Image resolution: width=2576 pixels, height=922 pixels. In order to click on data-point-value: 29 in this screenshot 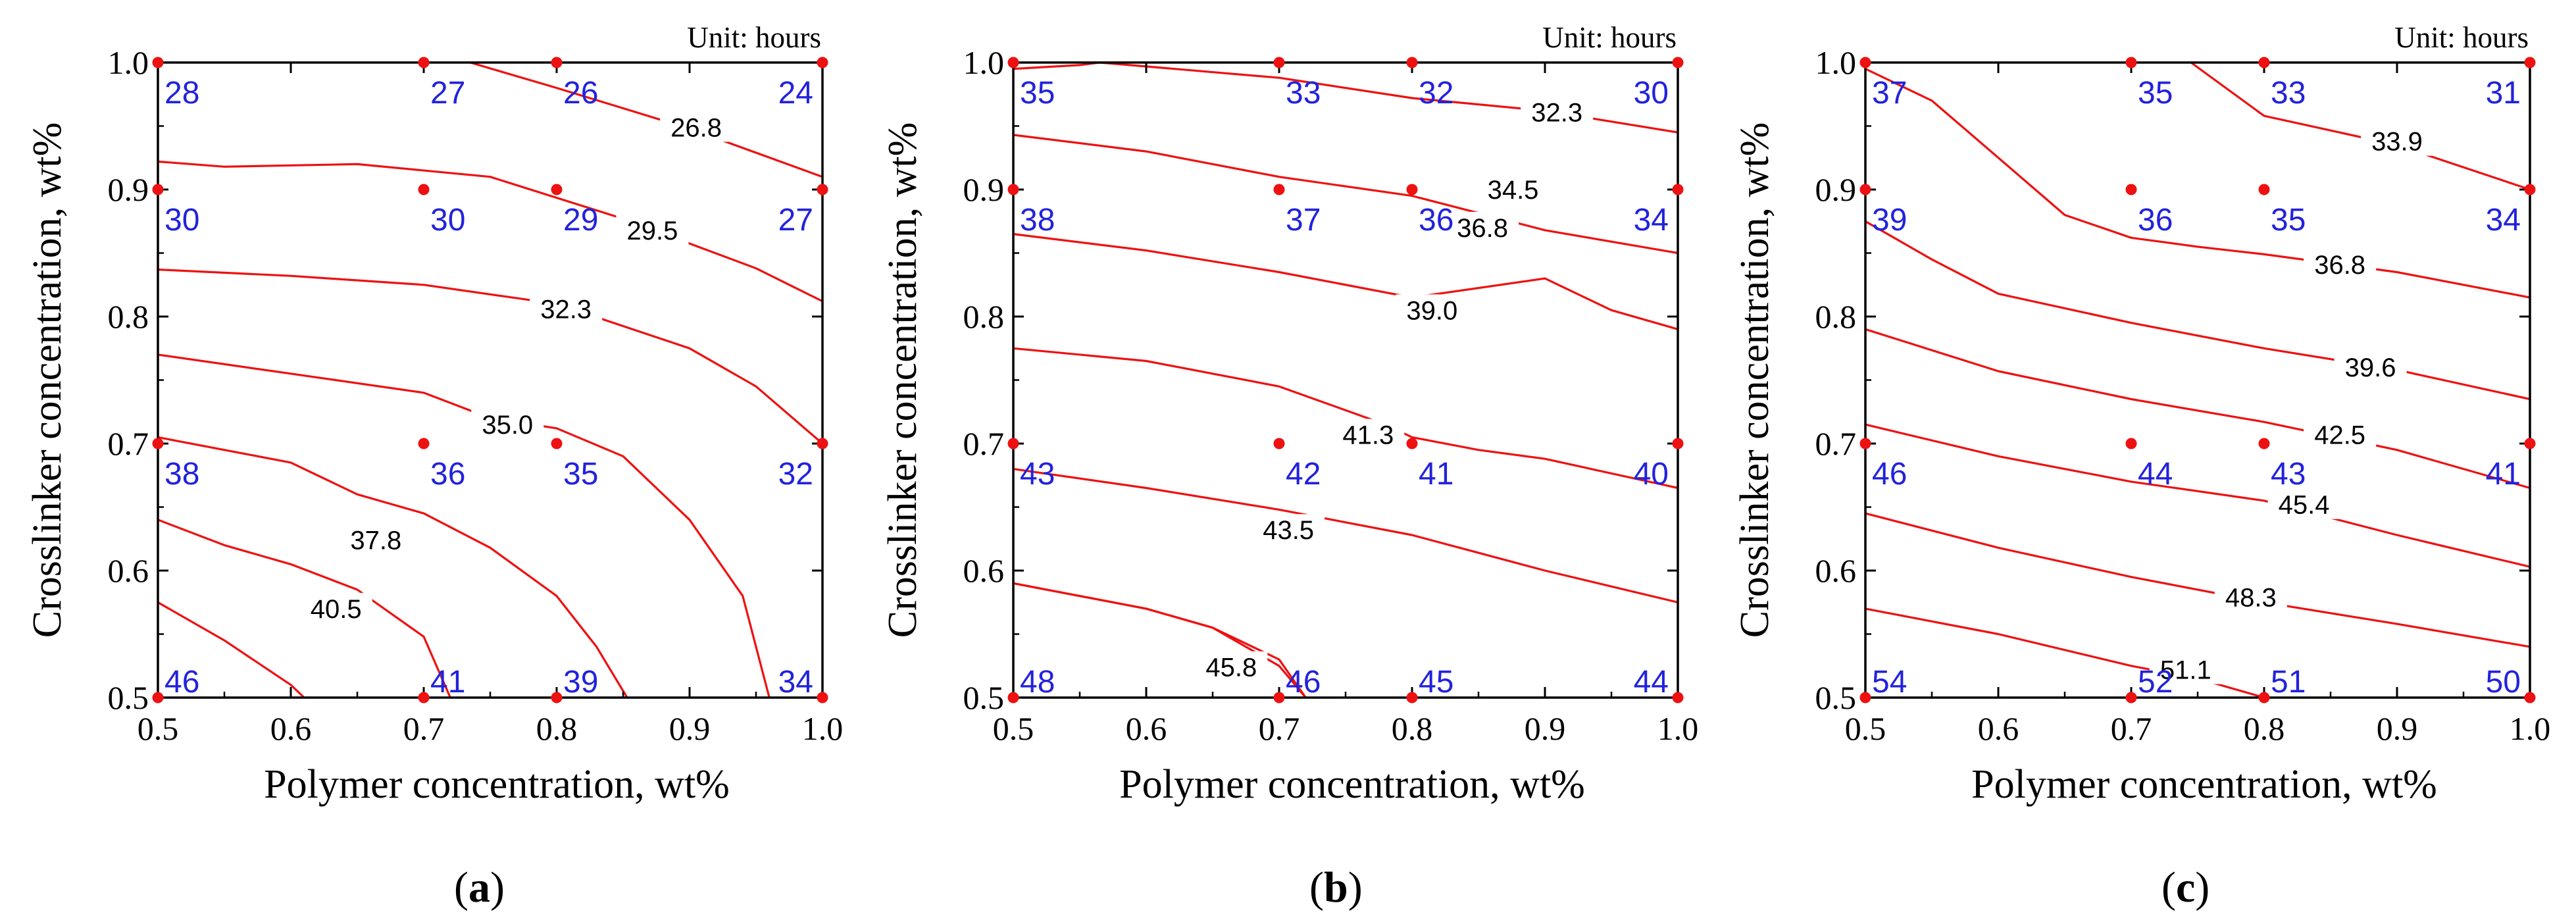, I will do `click(580, 221)`.